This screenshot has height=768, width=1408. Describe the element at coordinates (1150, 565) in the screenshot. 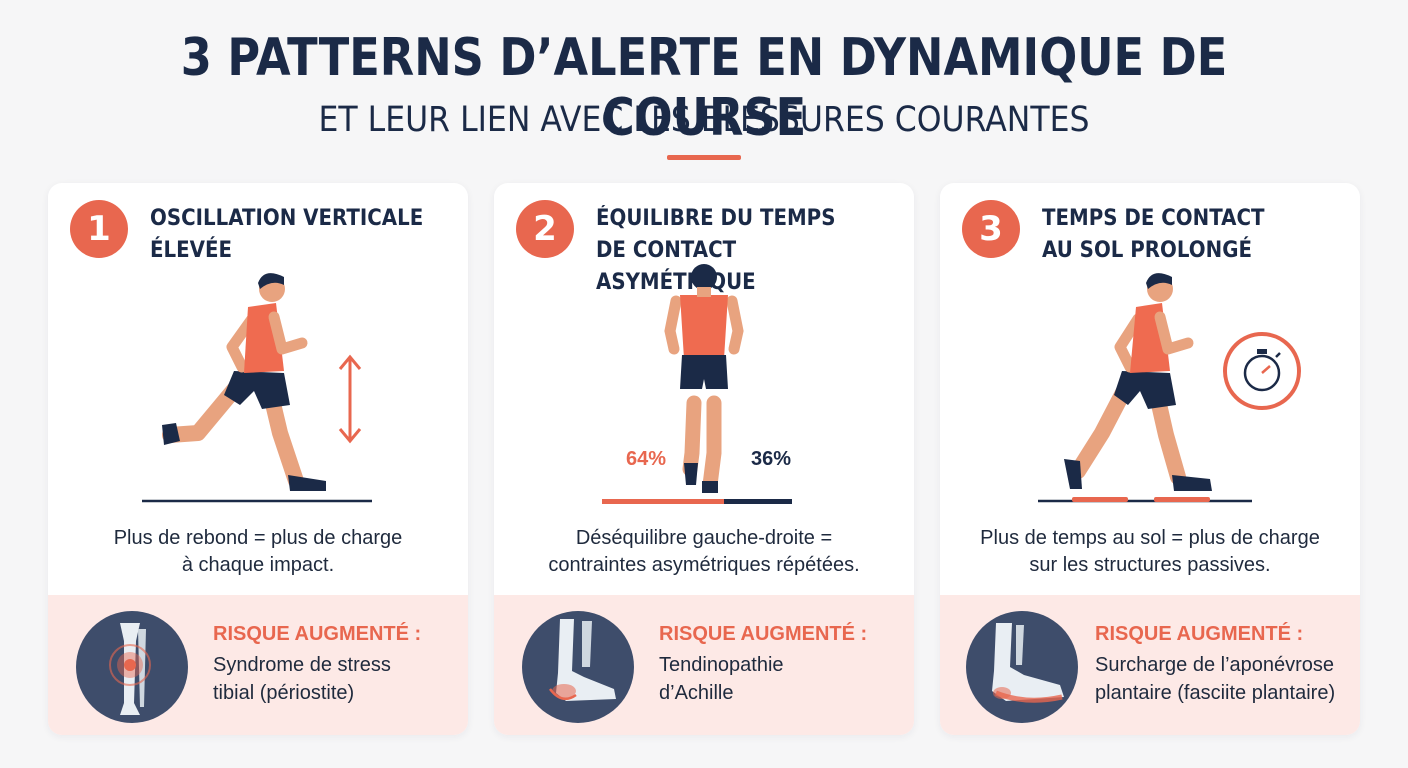

I see `desc-line: sur les structures passives.` at that location.